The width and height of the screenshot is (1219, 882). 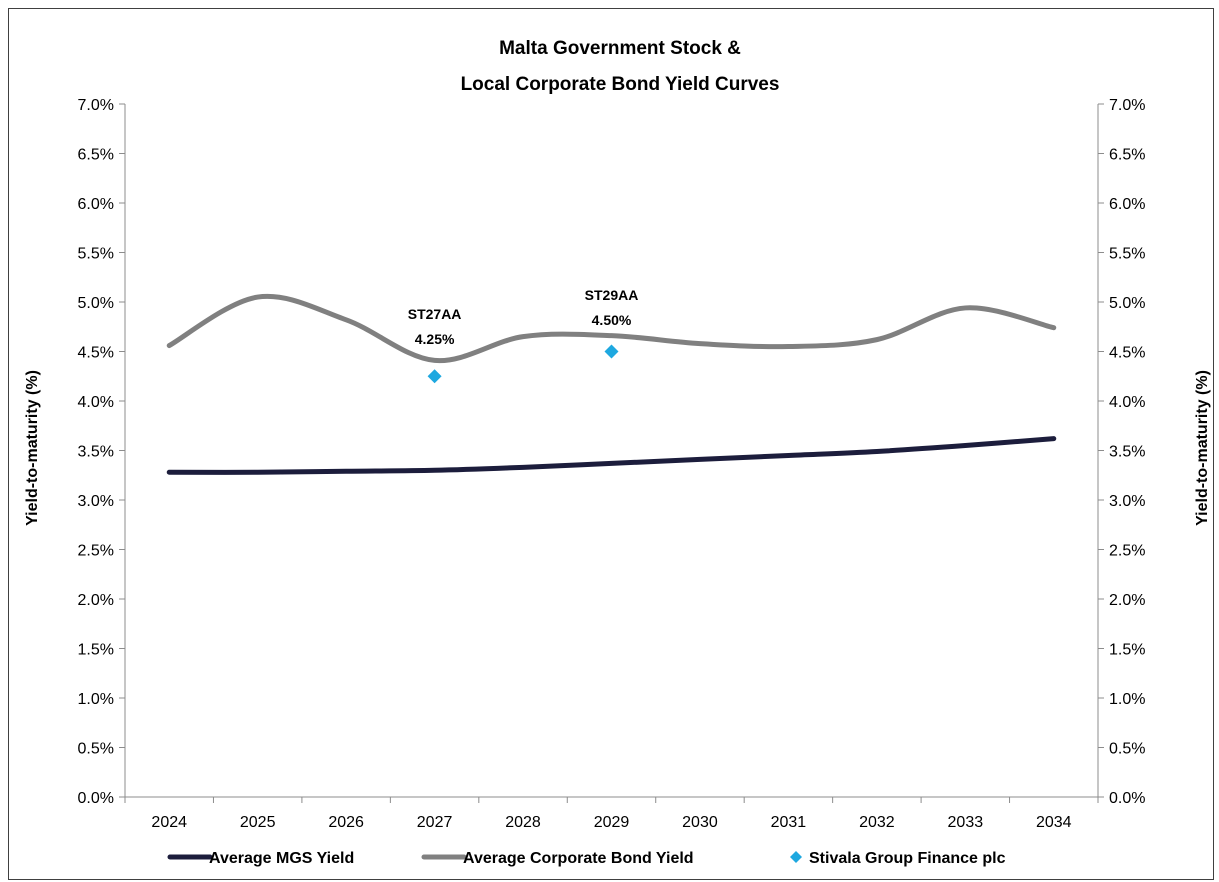 What do you see at coordinates (1127, 501) in the screenshot?
I see `y-tick-label-right: 3.0%` at bounding box center [1127, 501].